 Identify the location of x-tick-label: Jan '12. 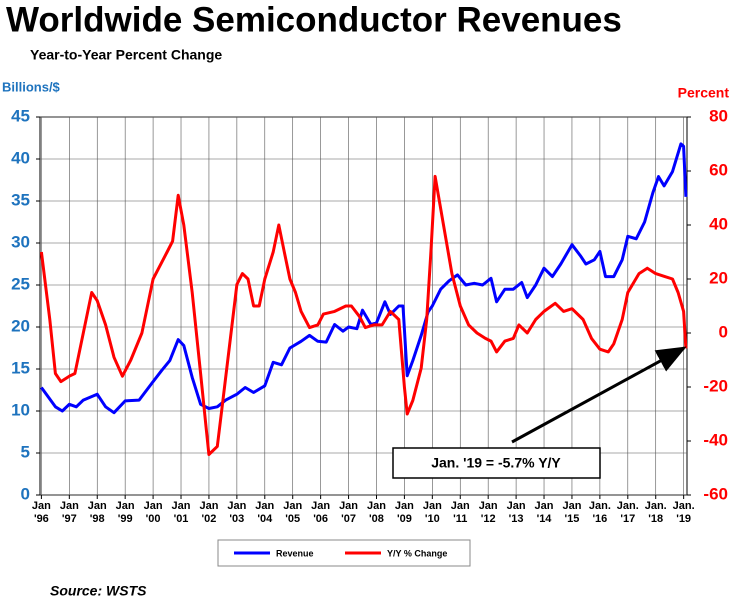
(488, 512).